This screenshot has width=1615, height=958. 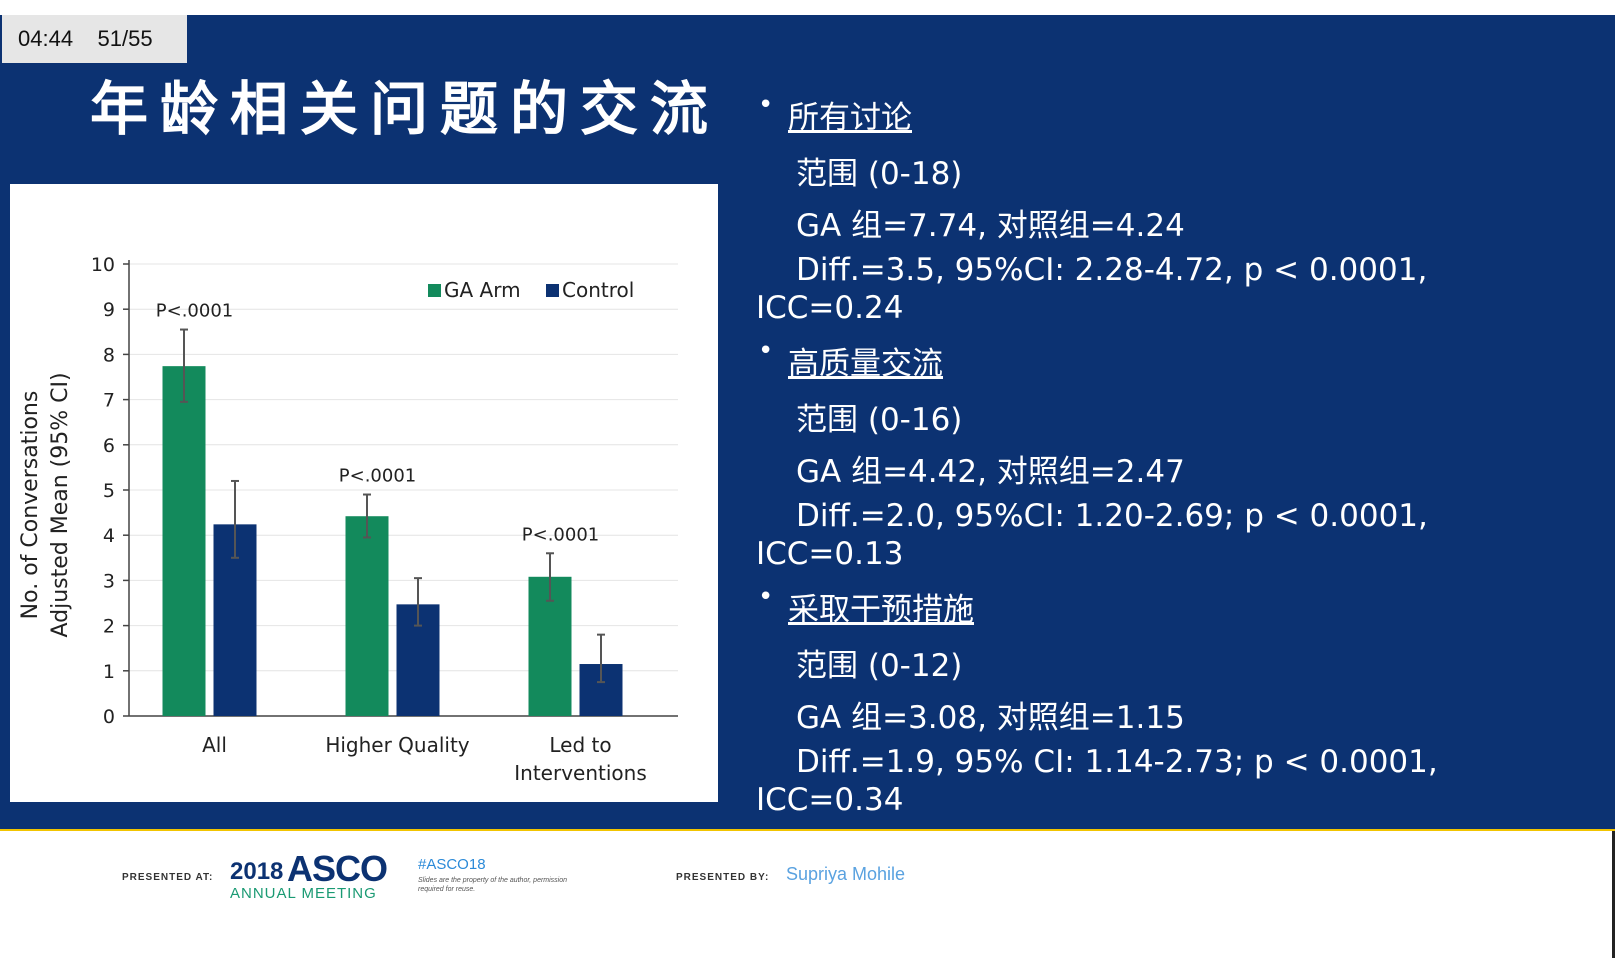 I want to click on section-heading-text: 所有讨论, so click(x=850, y=118).